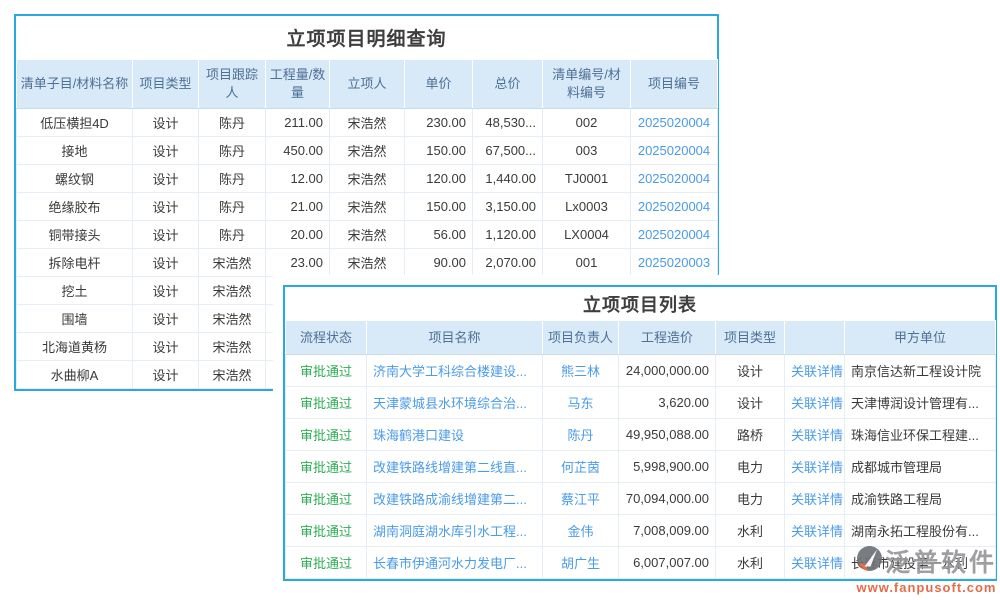 This screenshot has width=1000, height=600. Describe the element at coordinates (926, 587) in the screenshot. I see `fanpu-url-text: www.fanpusoft.com` at that location.